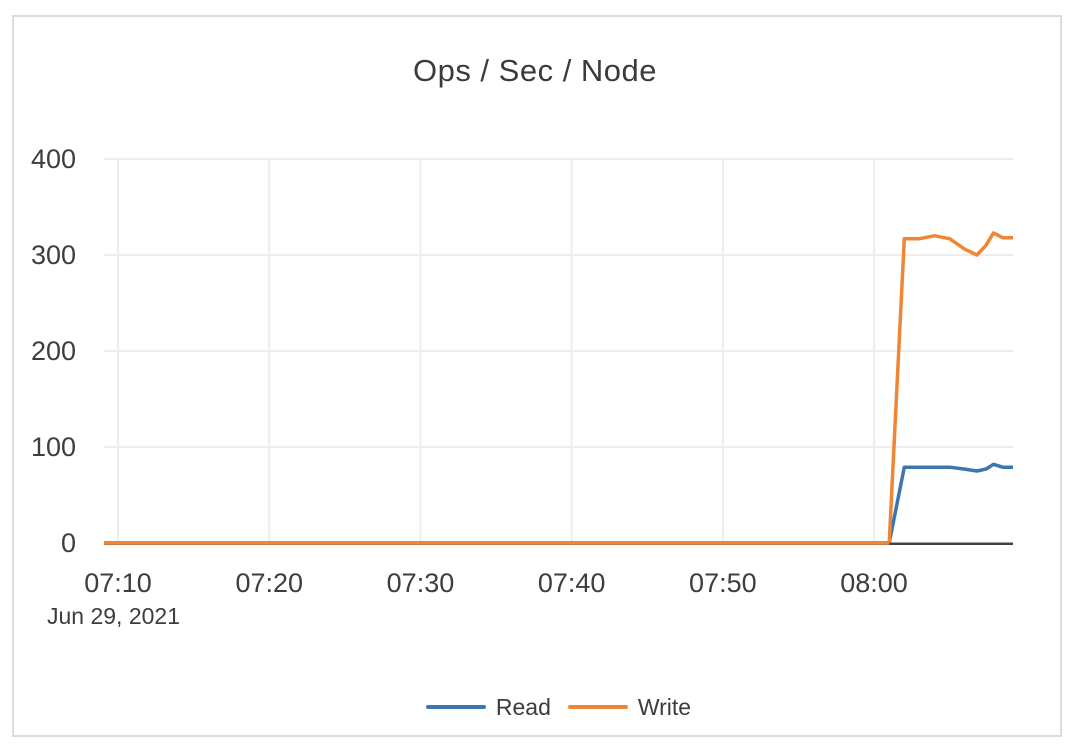 The height and width of the screenshot is (748, 1070). I want to click on legend-item-write: Write, so click(629, 707).